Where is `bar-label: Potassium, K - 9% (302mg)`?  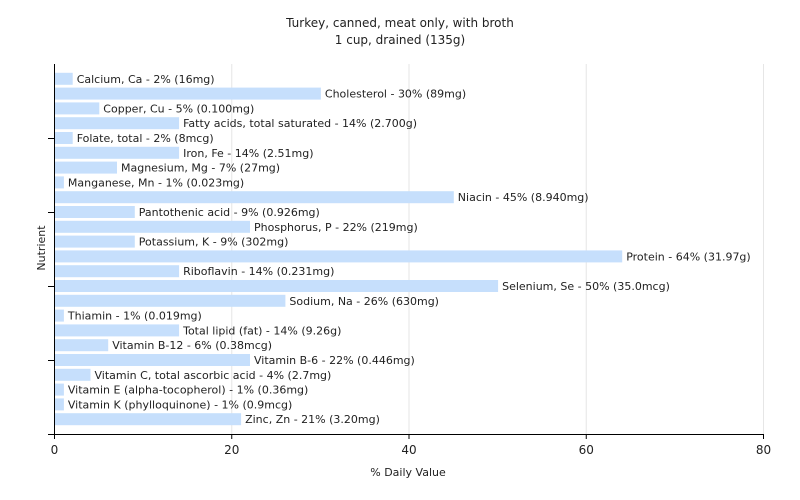
bar-label: Potassium, K - 9% (302mg) is located at coordinates (214, 242).